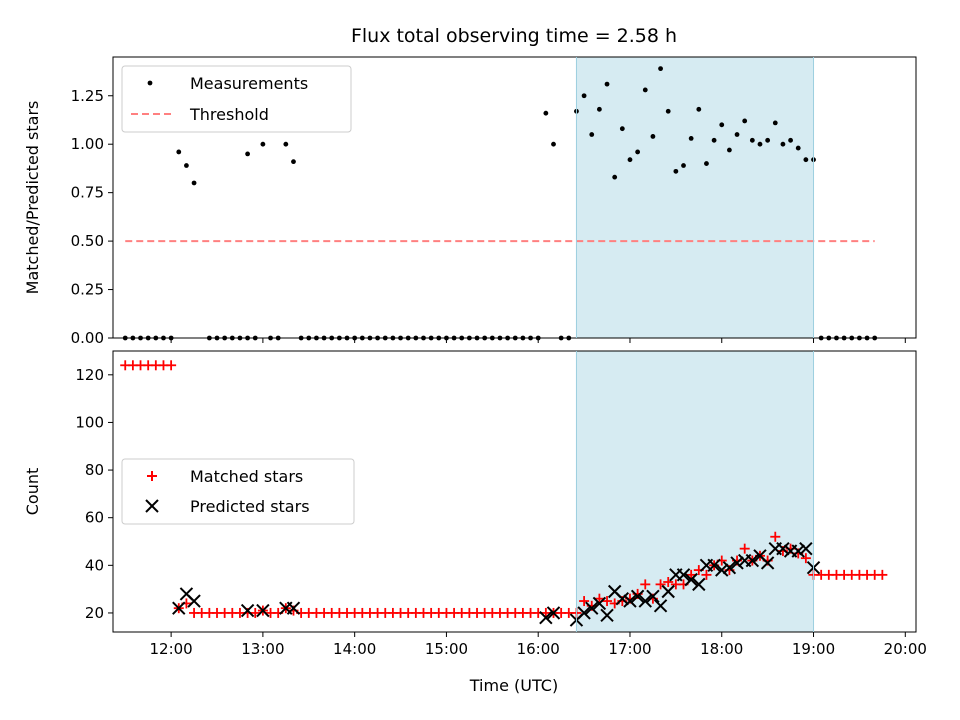 This screenshot has height=720, width=960. I want to click on legend-predicted-label: Predicted stars, so click(250, 506).